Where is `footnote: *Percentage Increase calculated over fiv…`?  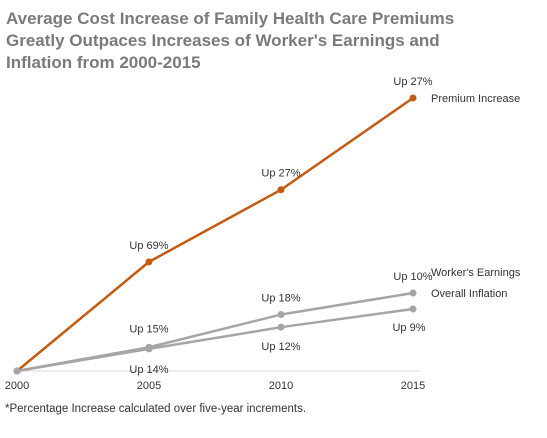 footnote: *Percentage Increase calculated over fiv… is located at coordinates (156, 409).